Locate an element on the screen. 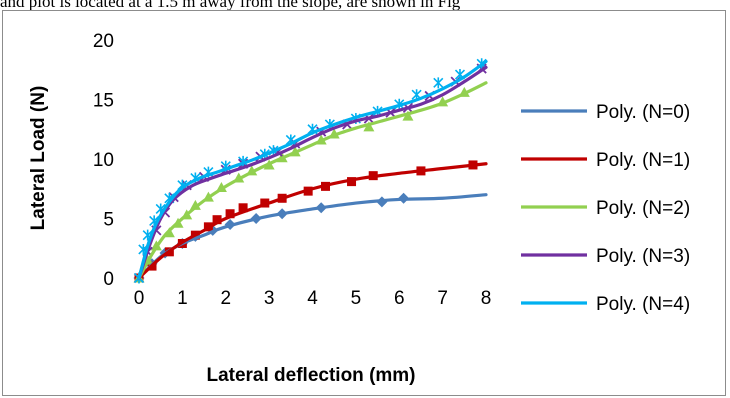  x-tick-label: 0 is located at coordinates (139, 298).